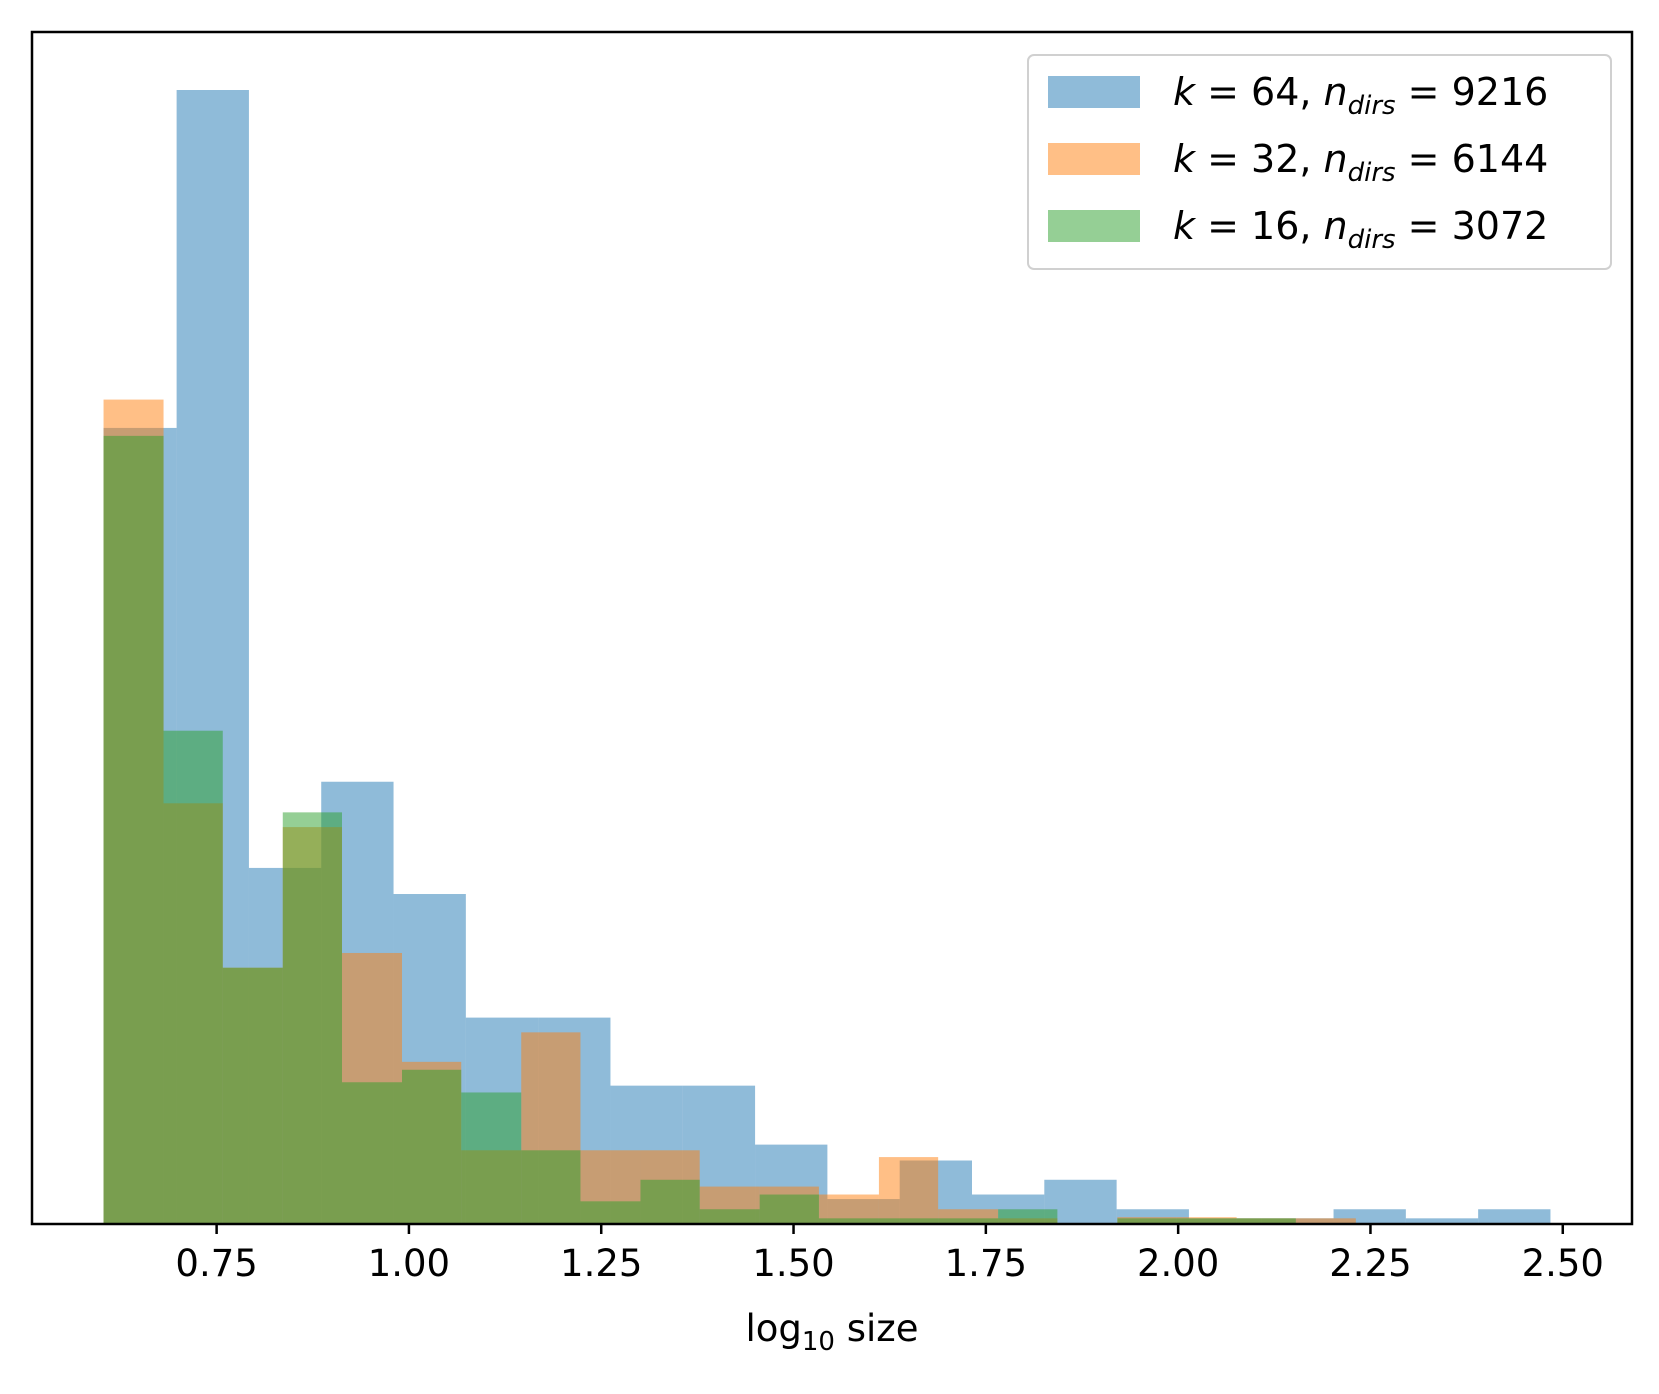  Describe the element at coordinates (1360, 95) in the screenshot. I see `legend-label: k = 64, ndirs = 9216` at that location.